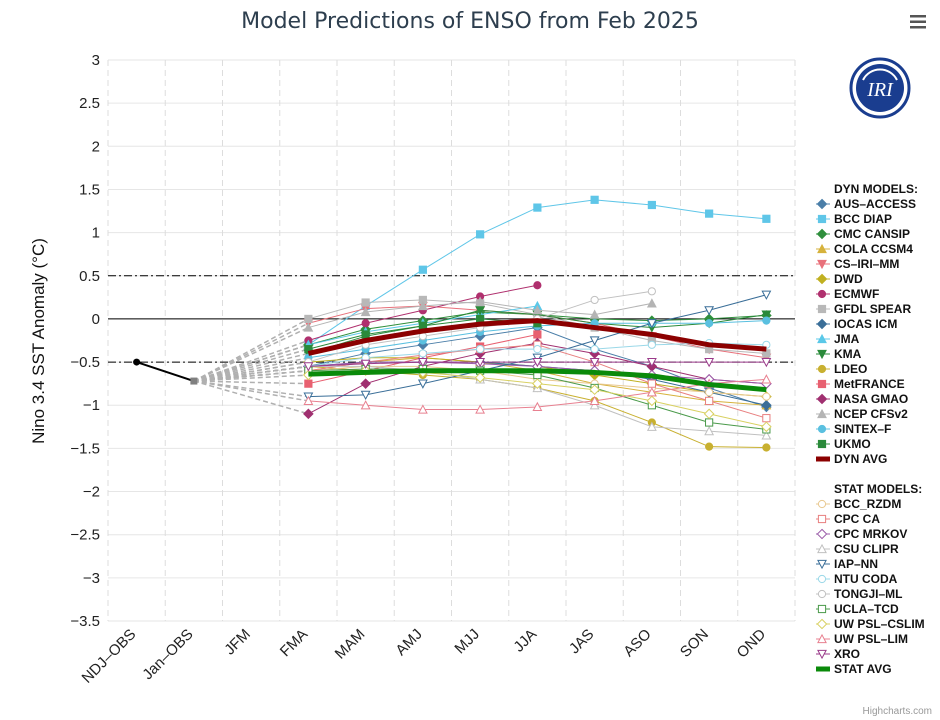  What do you see at coordinates (863, 219) in the screenshot?
I see `legend-label: BCC DIAP` at bounding box center [863, 219].